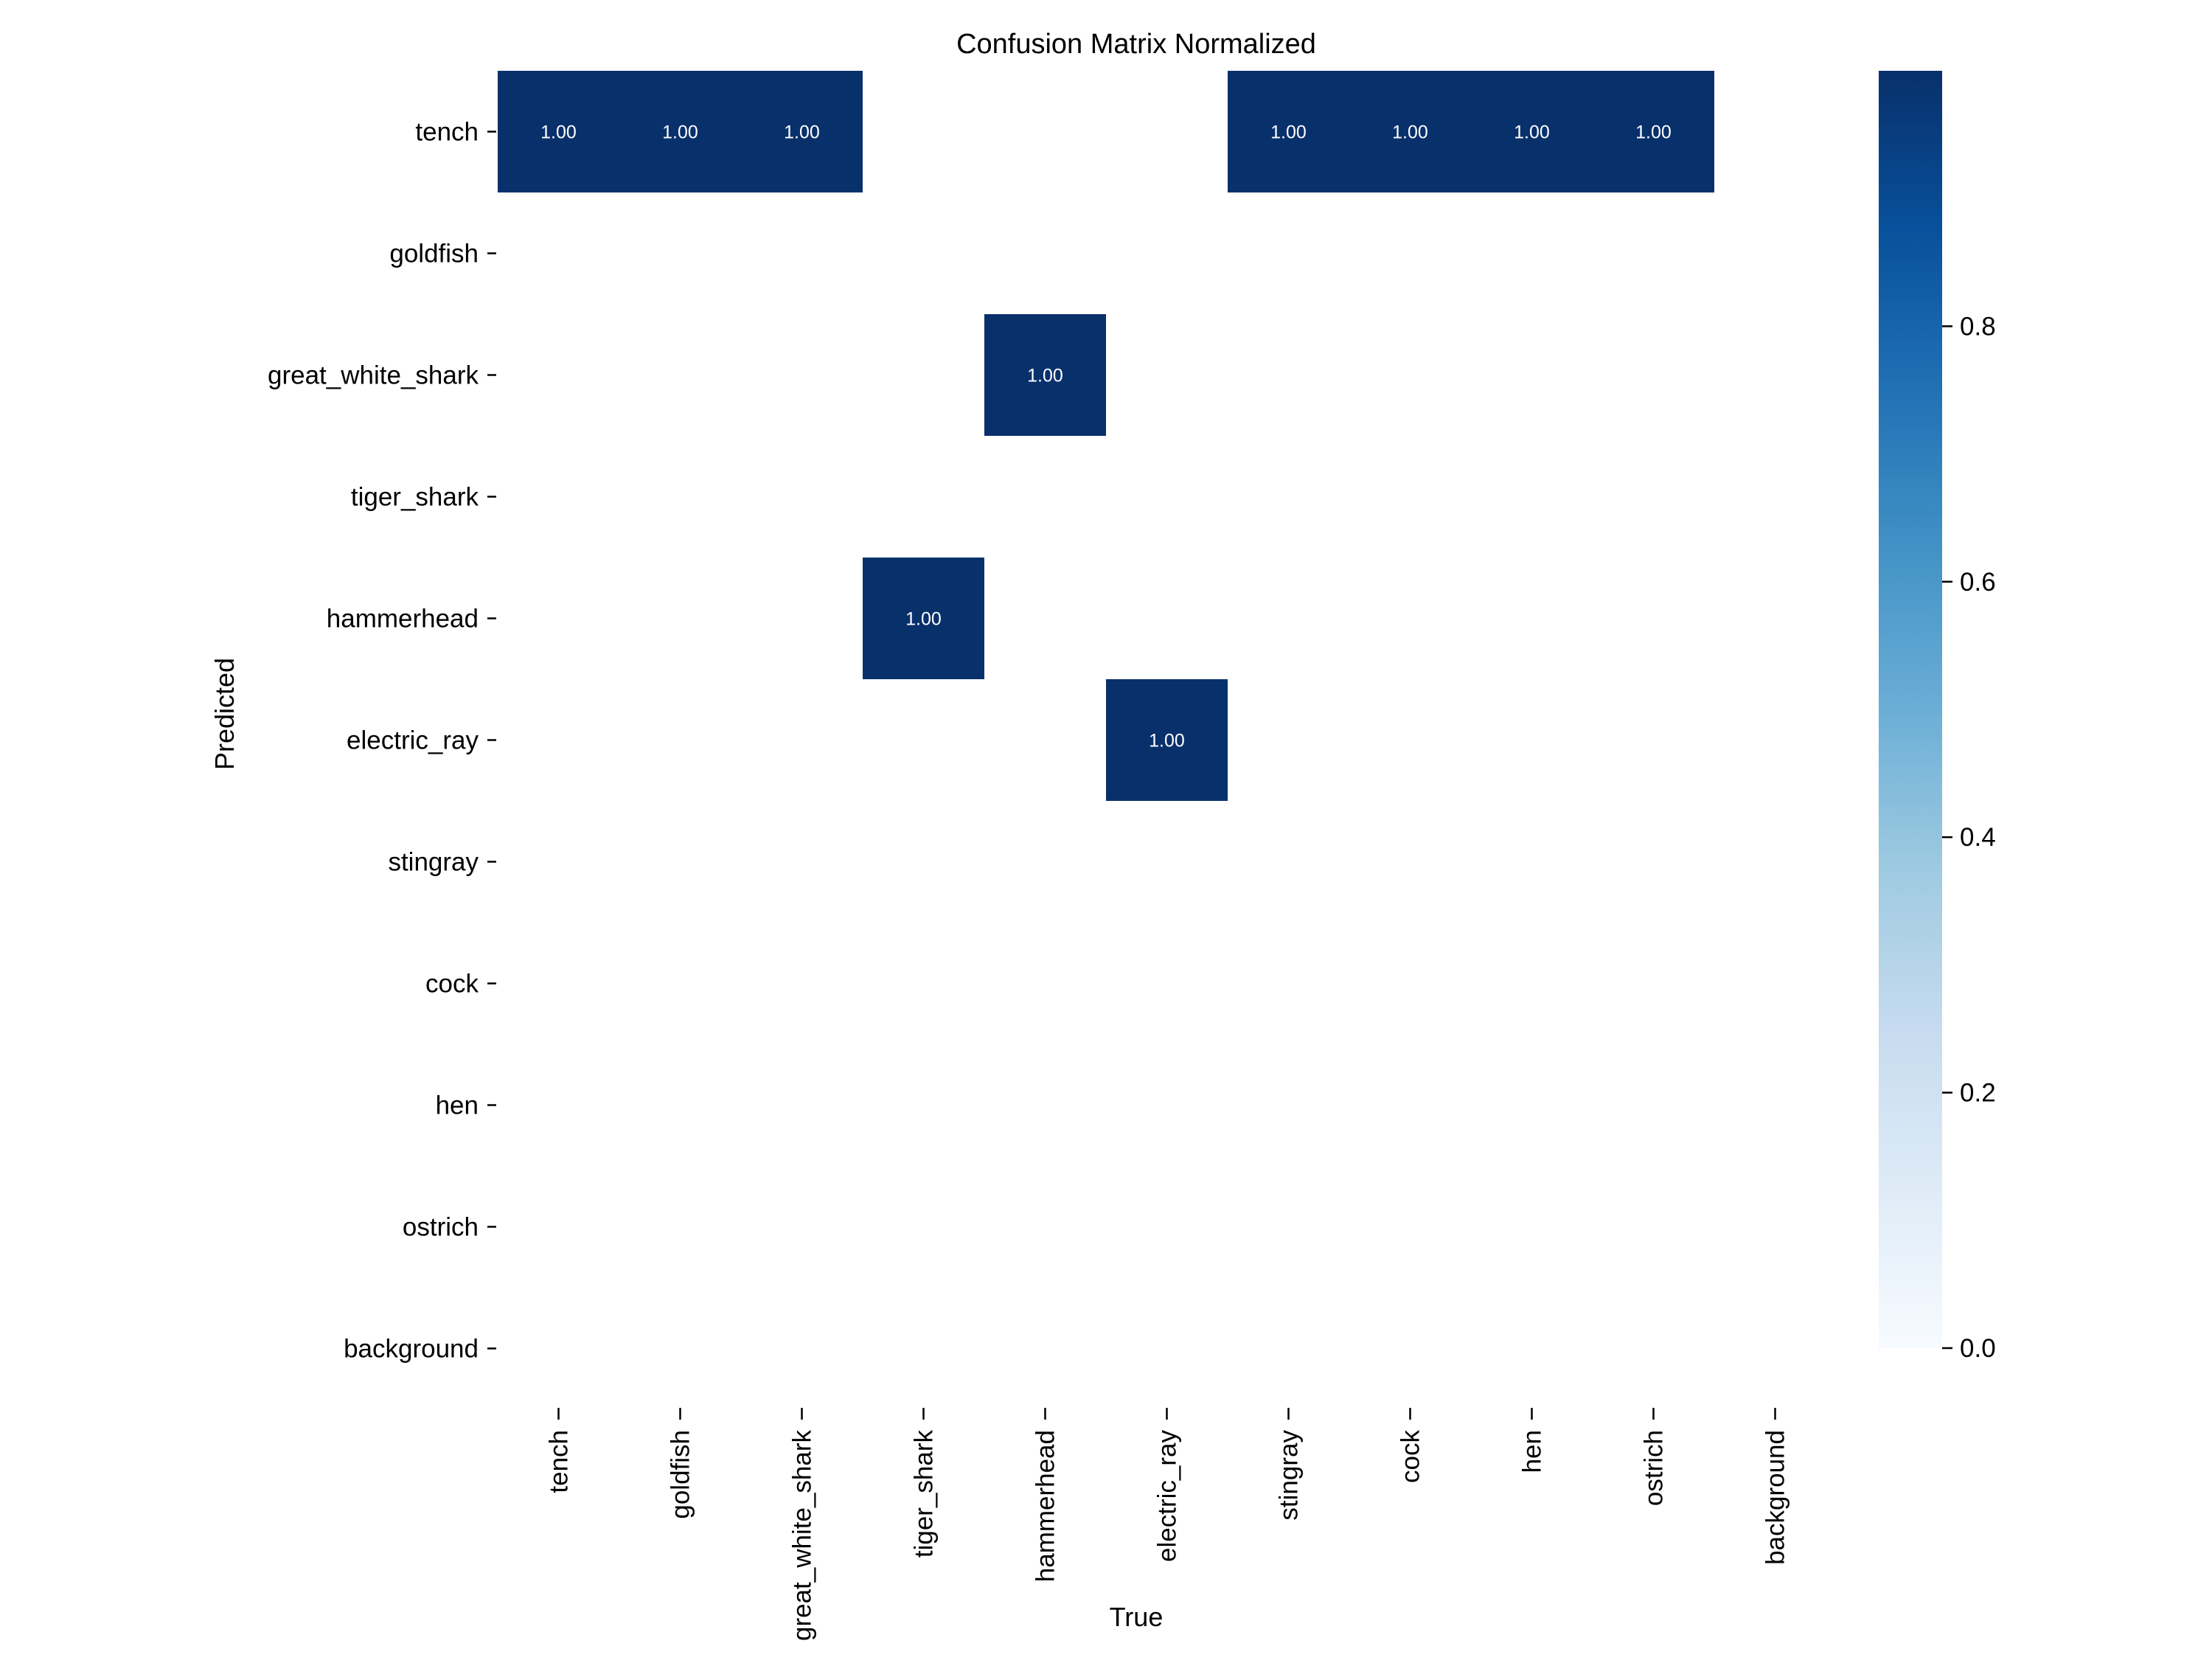 The width and height of the screenshot is (2212, 1663). What do you see at coordinates (413, 740) in the screenshot?
I see `y-tick-label: electric_ray` at bounding box center [413, 740].